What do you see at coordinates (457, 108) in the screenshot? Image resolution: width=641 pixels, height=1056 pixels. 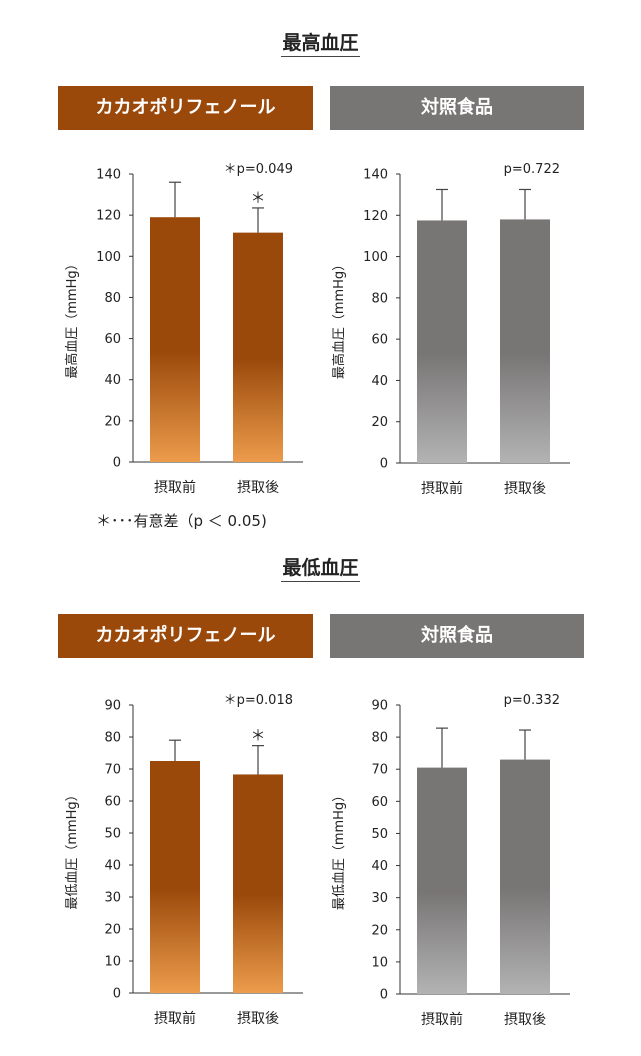 I see `banner-control-systolic: 対照食品` at bounding box center [457, 108].